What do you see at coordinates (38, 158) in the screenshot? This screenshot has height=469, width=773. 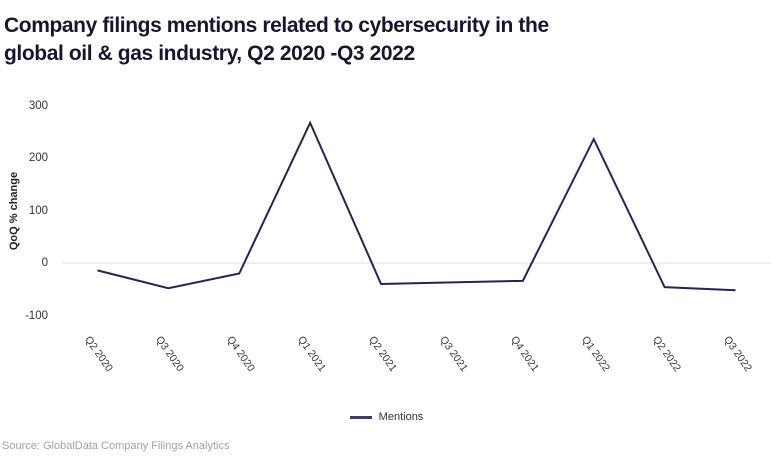 I see `y-tick-label: 200` at bounding box center [38, 158].